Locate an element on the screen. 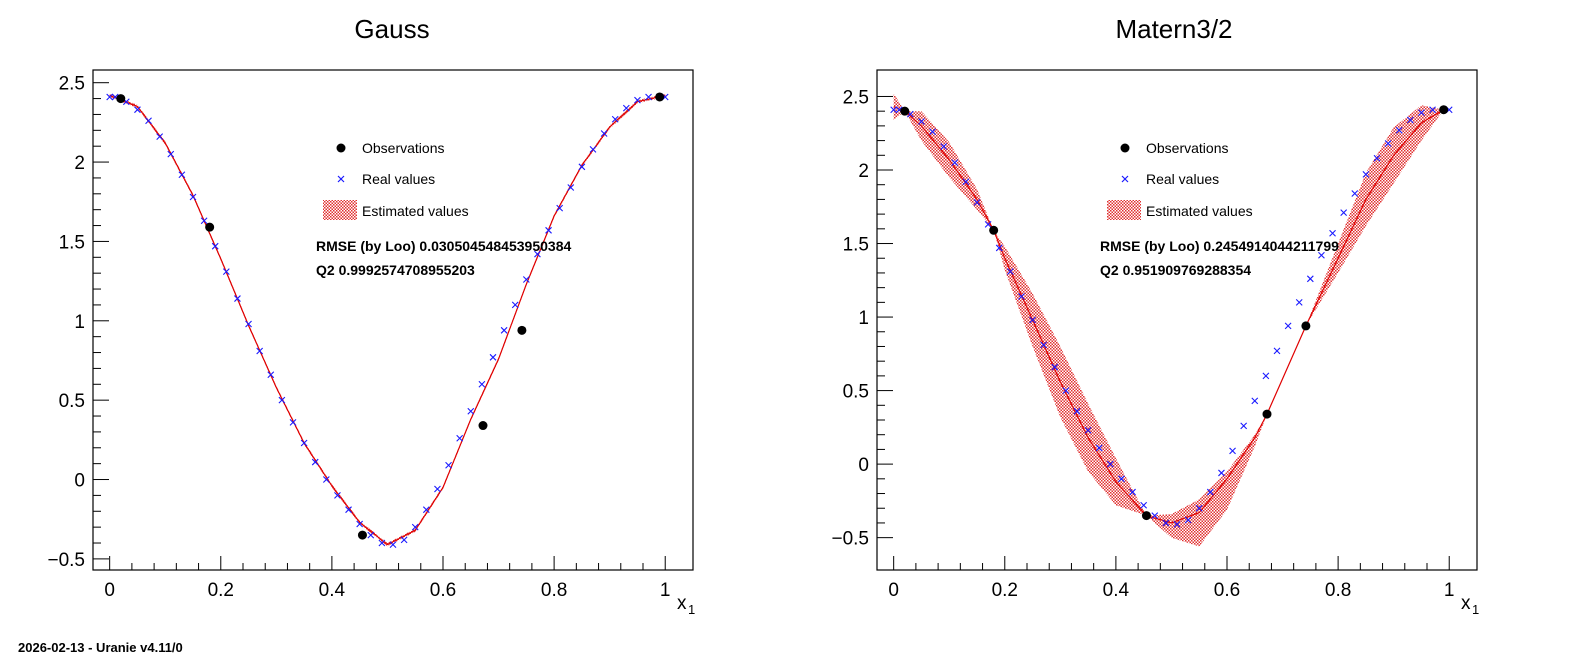  y-tick-label: 2.5 is located at coordinates (856, 97).